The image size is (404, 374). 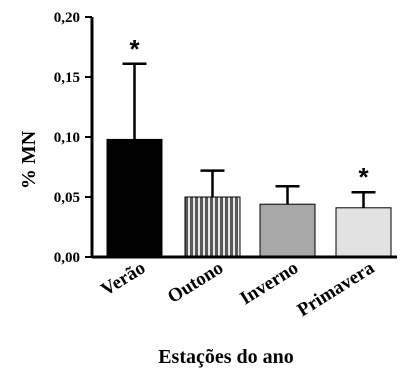 I want to click on y-tick-label: 0,05, so click(x=67, y=198).